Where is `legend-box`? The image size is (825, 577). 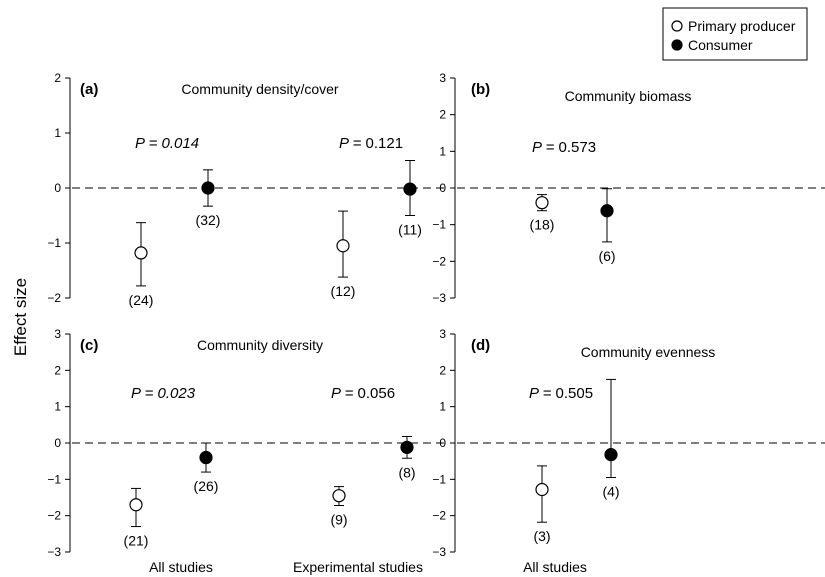
legend-box is located at coordinates (735, 34).